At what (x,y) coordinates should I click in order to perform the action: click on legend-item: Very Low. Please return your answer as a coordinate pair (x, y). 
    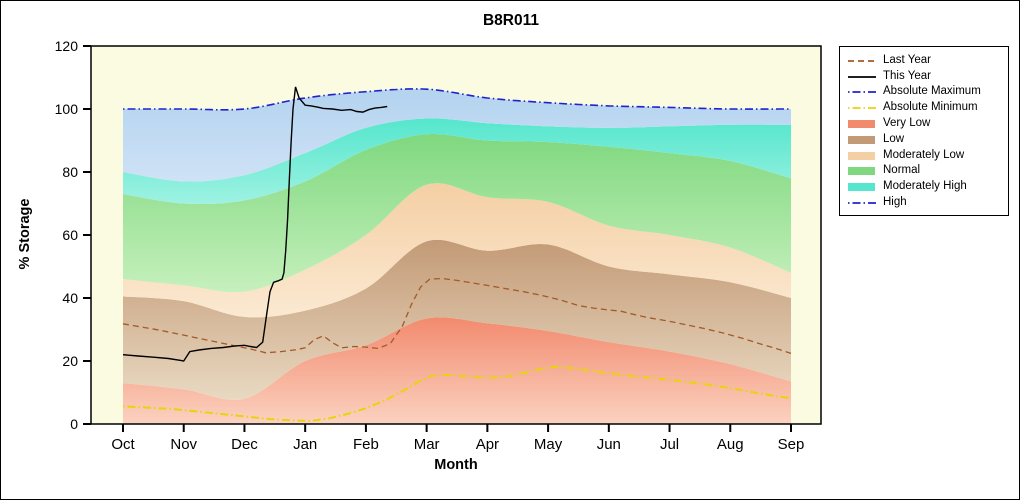
    Looking at the image, I should click on (924, 123).